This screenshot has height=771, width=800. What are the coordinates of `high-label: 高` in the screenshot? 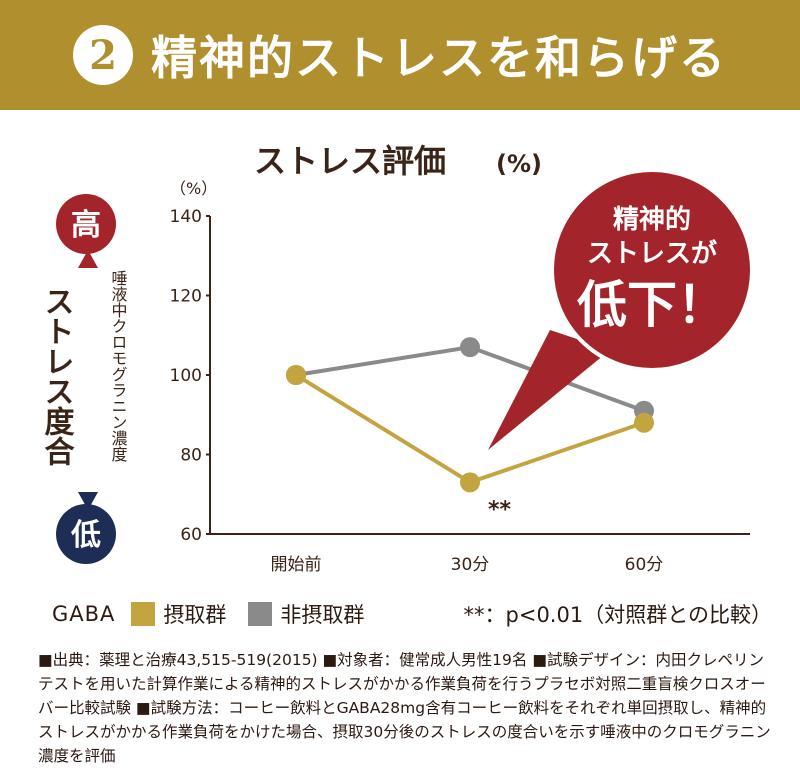 It's located at (86, 225).